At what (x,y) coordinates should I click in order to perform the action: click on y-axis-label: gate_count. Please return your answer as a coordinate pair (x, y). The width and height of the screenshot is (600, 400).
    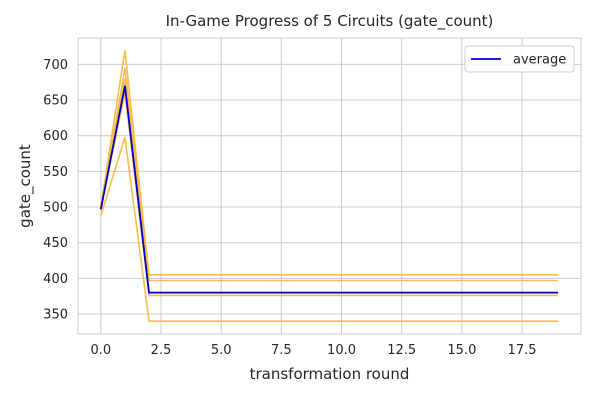
    Looking at the image, I should click on (25, 186).